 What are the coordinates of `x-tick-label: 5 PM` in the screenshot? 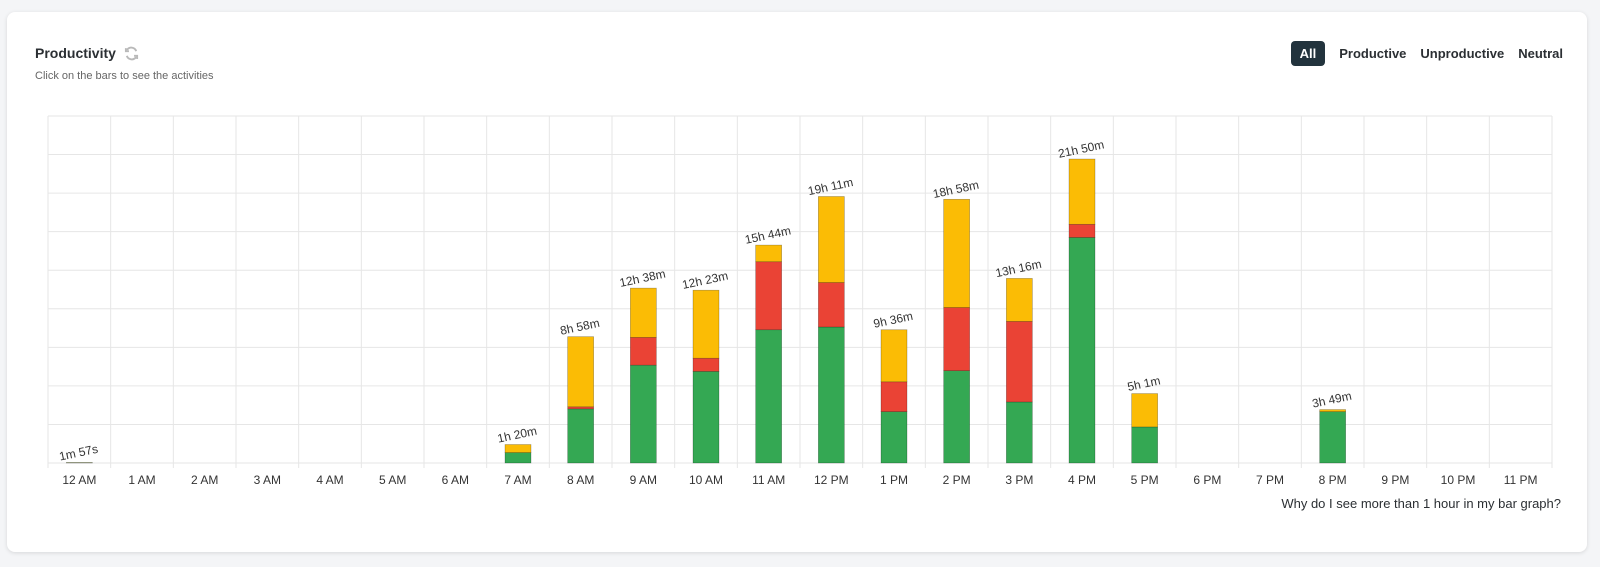 It's located at (1145, 480).